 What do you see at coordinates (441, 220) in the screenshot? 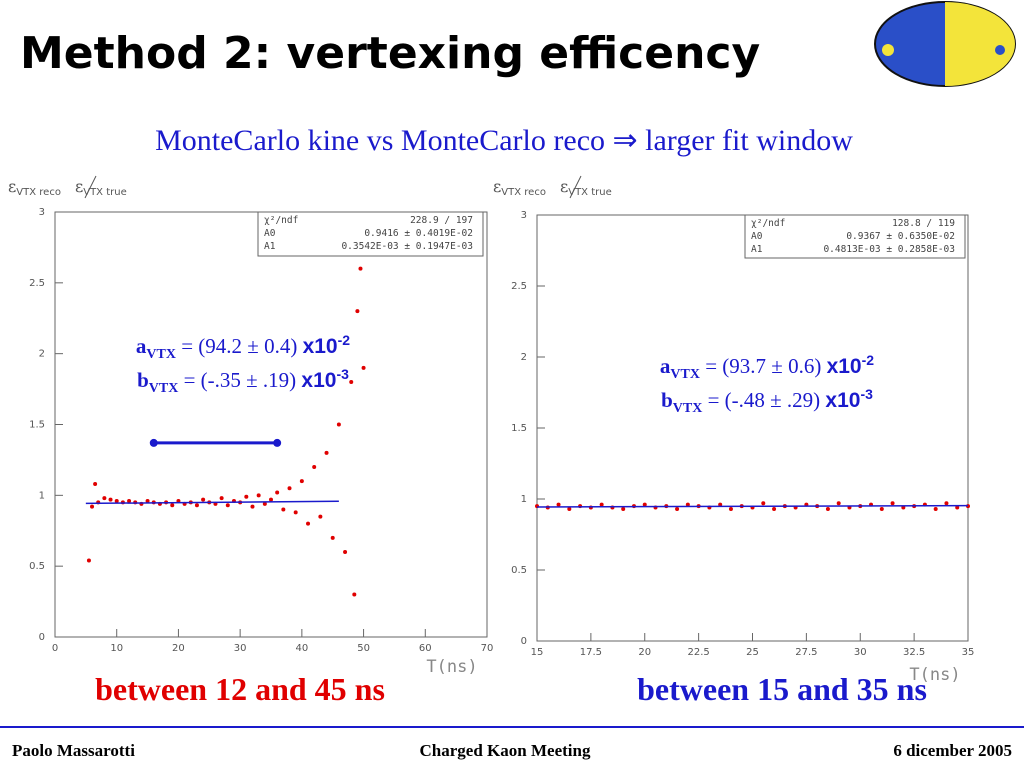
I see `stats-value: 228.9 / 197` at bounding box center [441, 220].